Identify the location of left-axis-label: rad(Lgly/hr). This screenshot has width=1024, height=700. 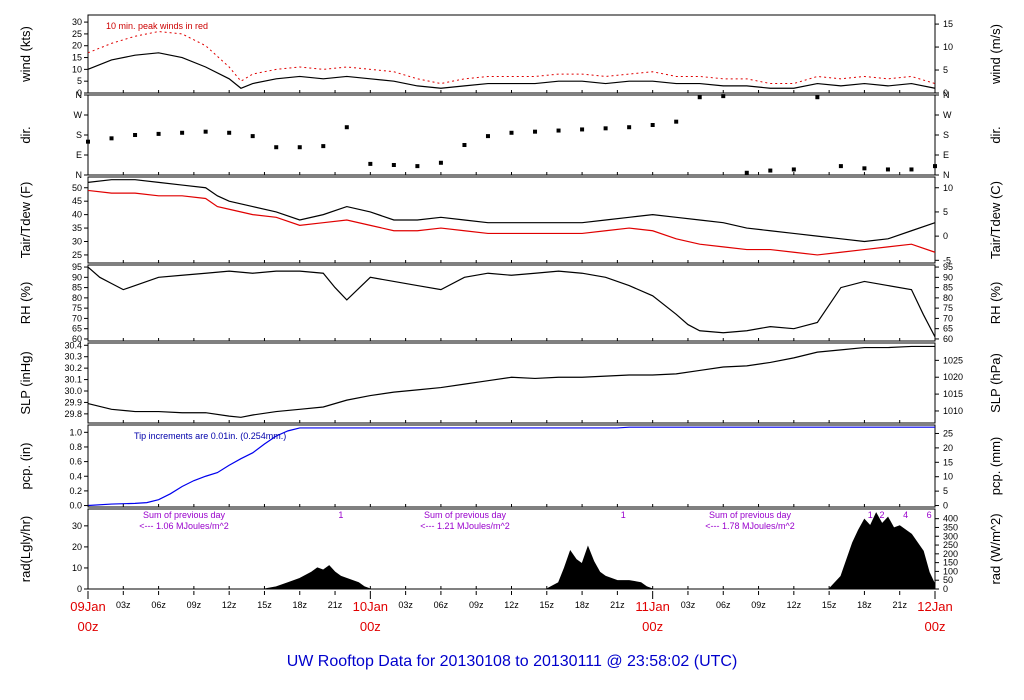
(25, 549).